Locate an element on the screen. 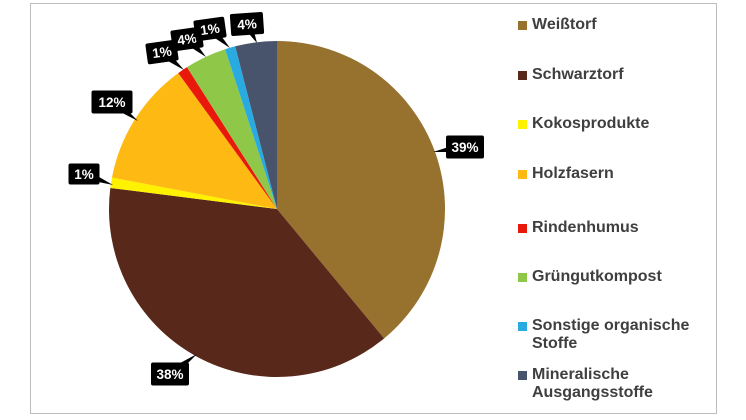  legend-item-mineralische-ausgangsstoffe: Mineralische Ausgangsstoffe is located at coordinates (618, 384).